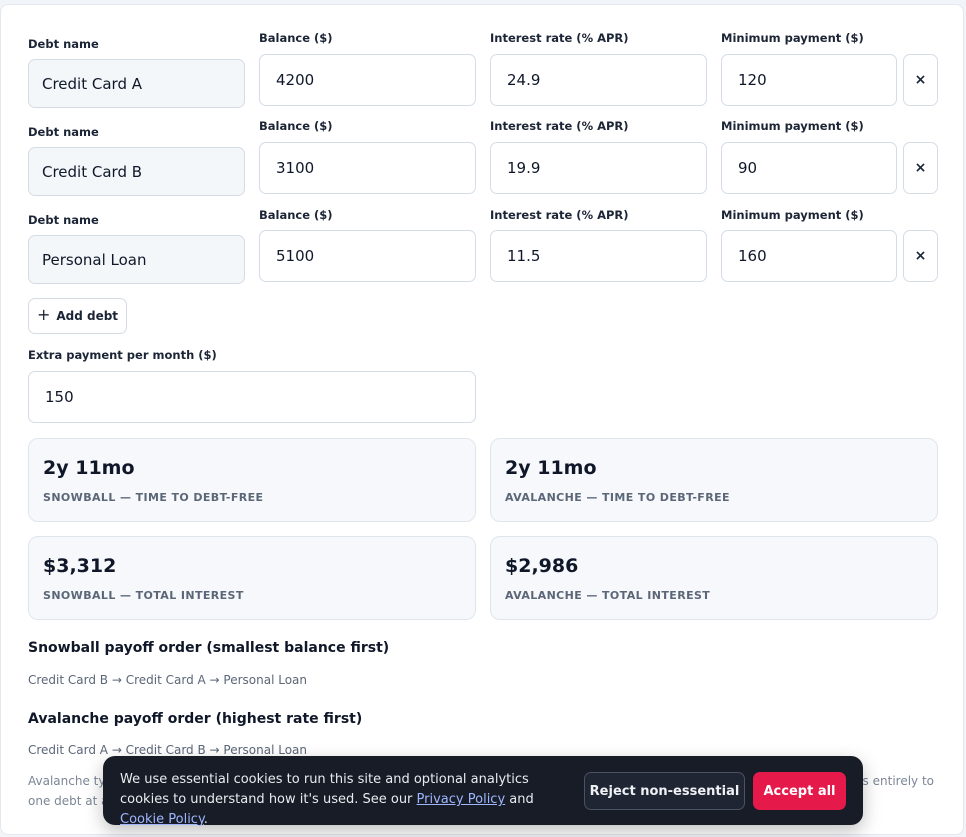  I want to click on min-payment-input: 120, so click(809, 80).